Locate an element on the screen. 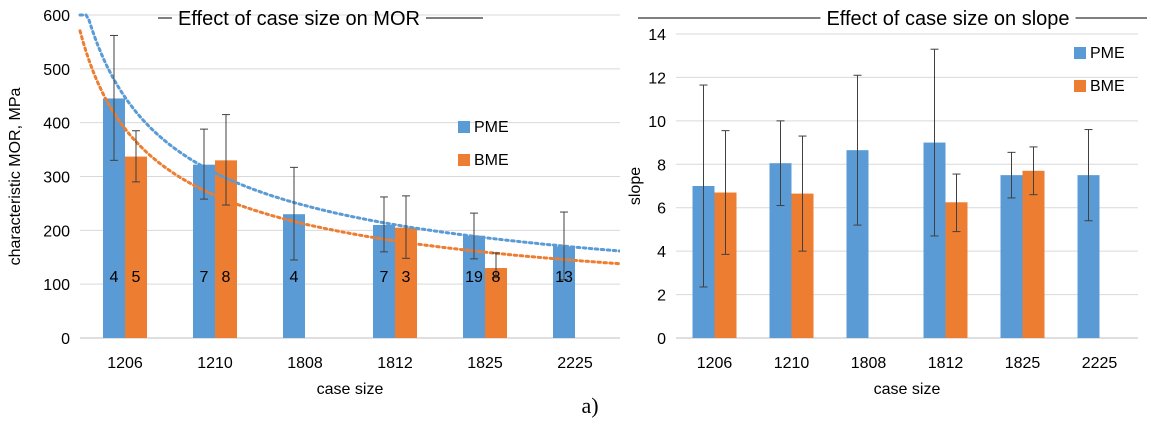 The image size is (1151, 427). y-tick-label: 6 is located at coordinates (661, 209).